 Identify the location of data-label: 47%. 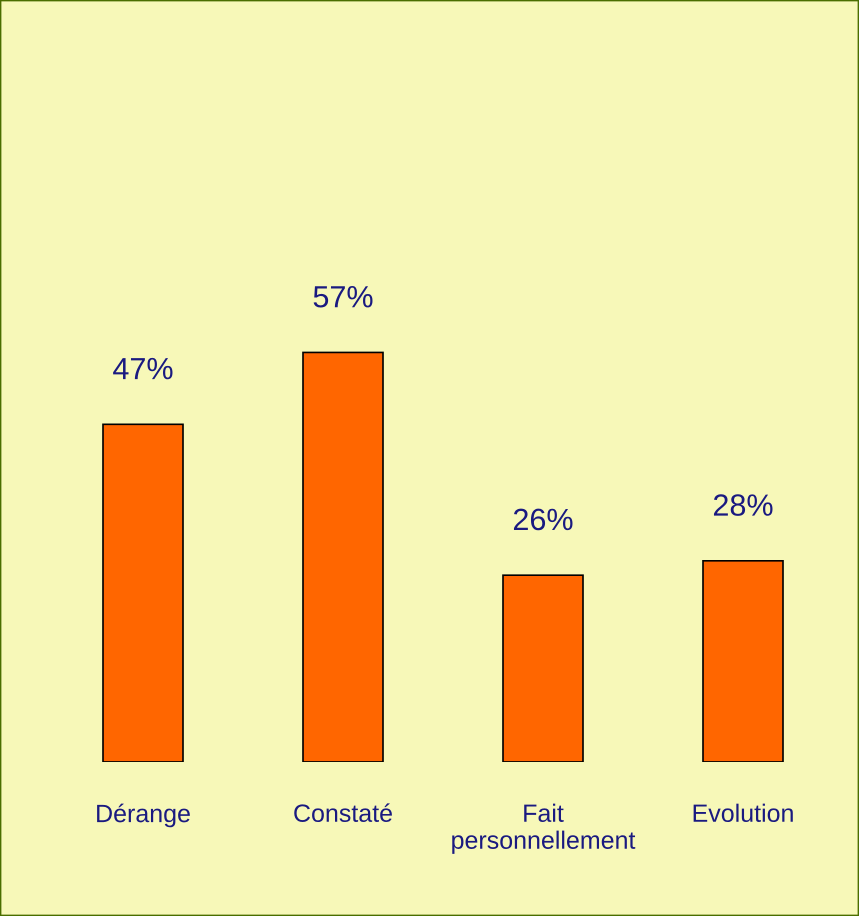
(142, 369).